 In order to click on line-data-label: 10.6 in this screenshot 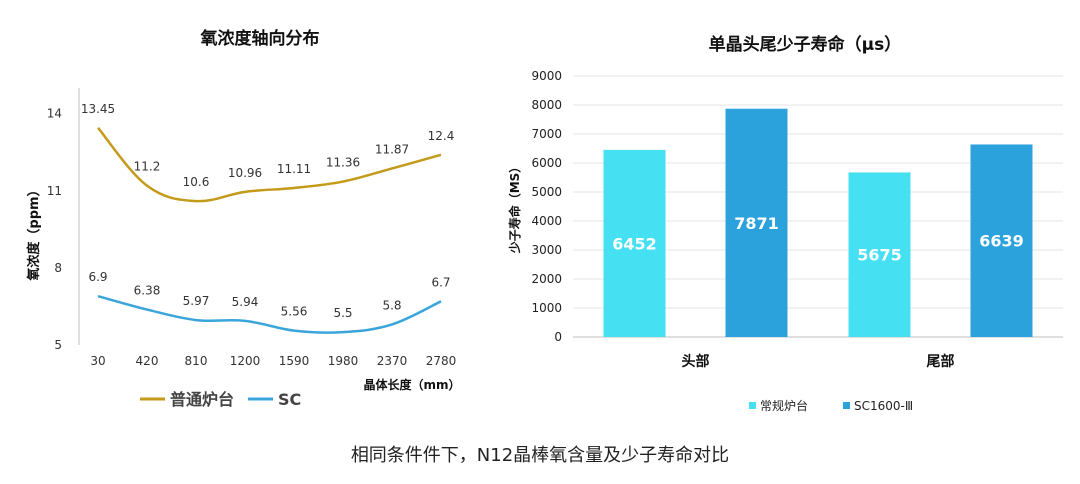, I will do `click(196, 182)`.